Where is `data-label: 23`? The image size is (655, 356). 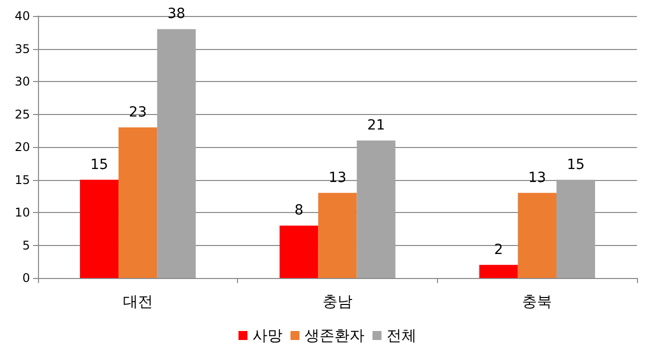
data-label: 23 is located at coordinates (137, 112).